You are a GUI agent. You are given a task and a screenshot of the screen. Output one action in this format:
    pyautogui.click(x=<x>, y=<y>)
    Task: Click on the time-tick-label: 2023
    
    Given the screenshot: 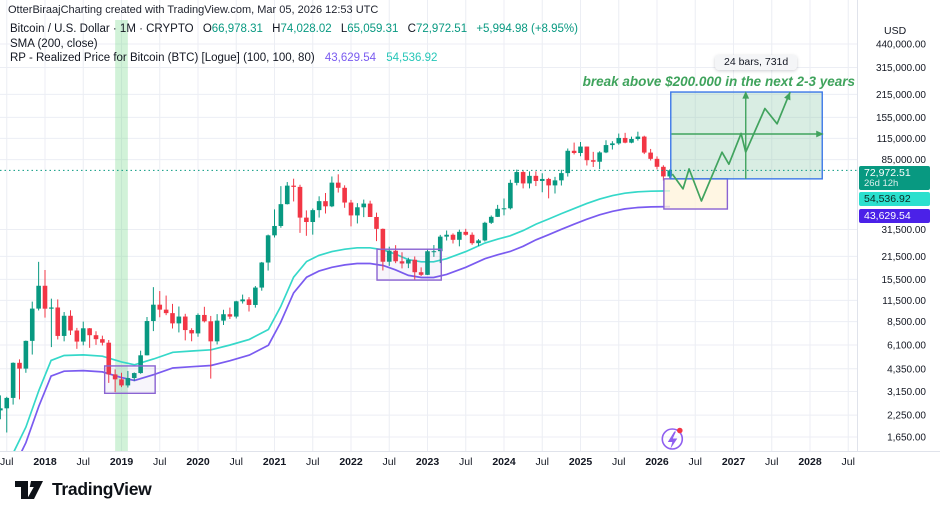 What is the action you would take?
    pyautogui.click(x=428, y=462)
    